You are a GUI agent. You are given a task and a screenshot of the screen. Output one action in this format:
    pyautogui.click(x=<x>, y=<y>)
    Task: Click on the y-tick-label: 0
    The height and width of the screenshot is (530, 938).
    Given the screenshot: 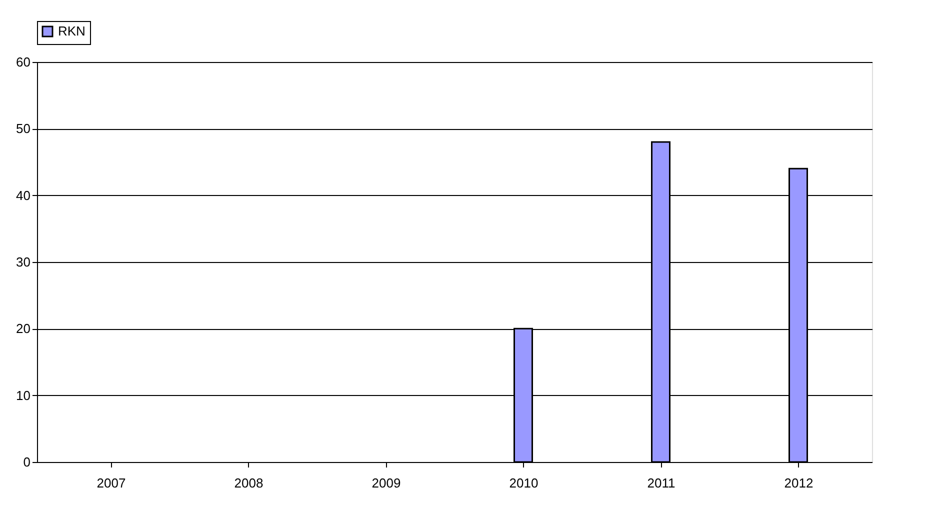 What is the action you would take?
    pyautogui.click(x=26, y=462)
    